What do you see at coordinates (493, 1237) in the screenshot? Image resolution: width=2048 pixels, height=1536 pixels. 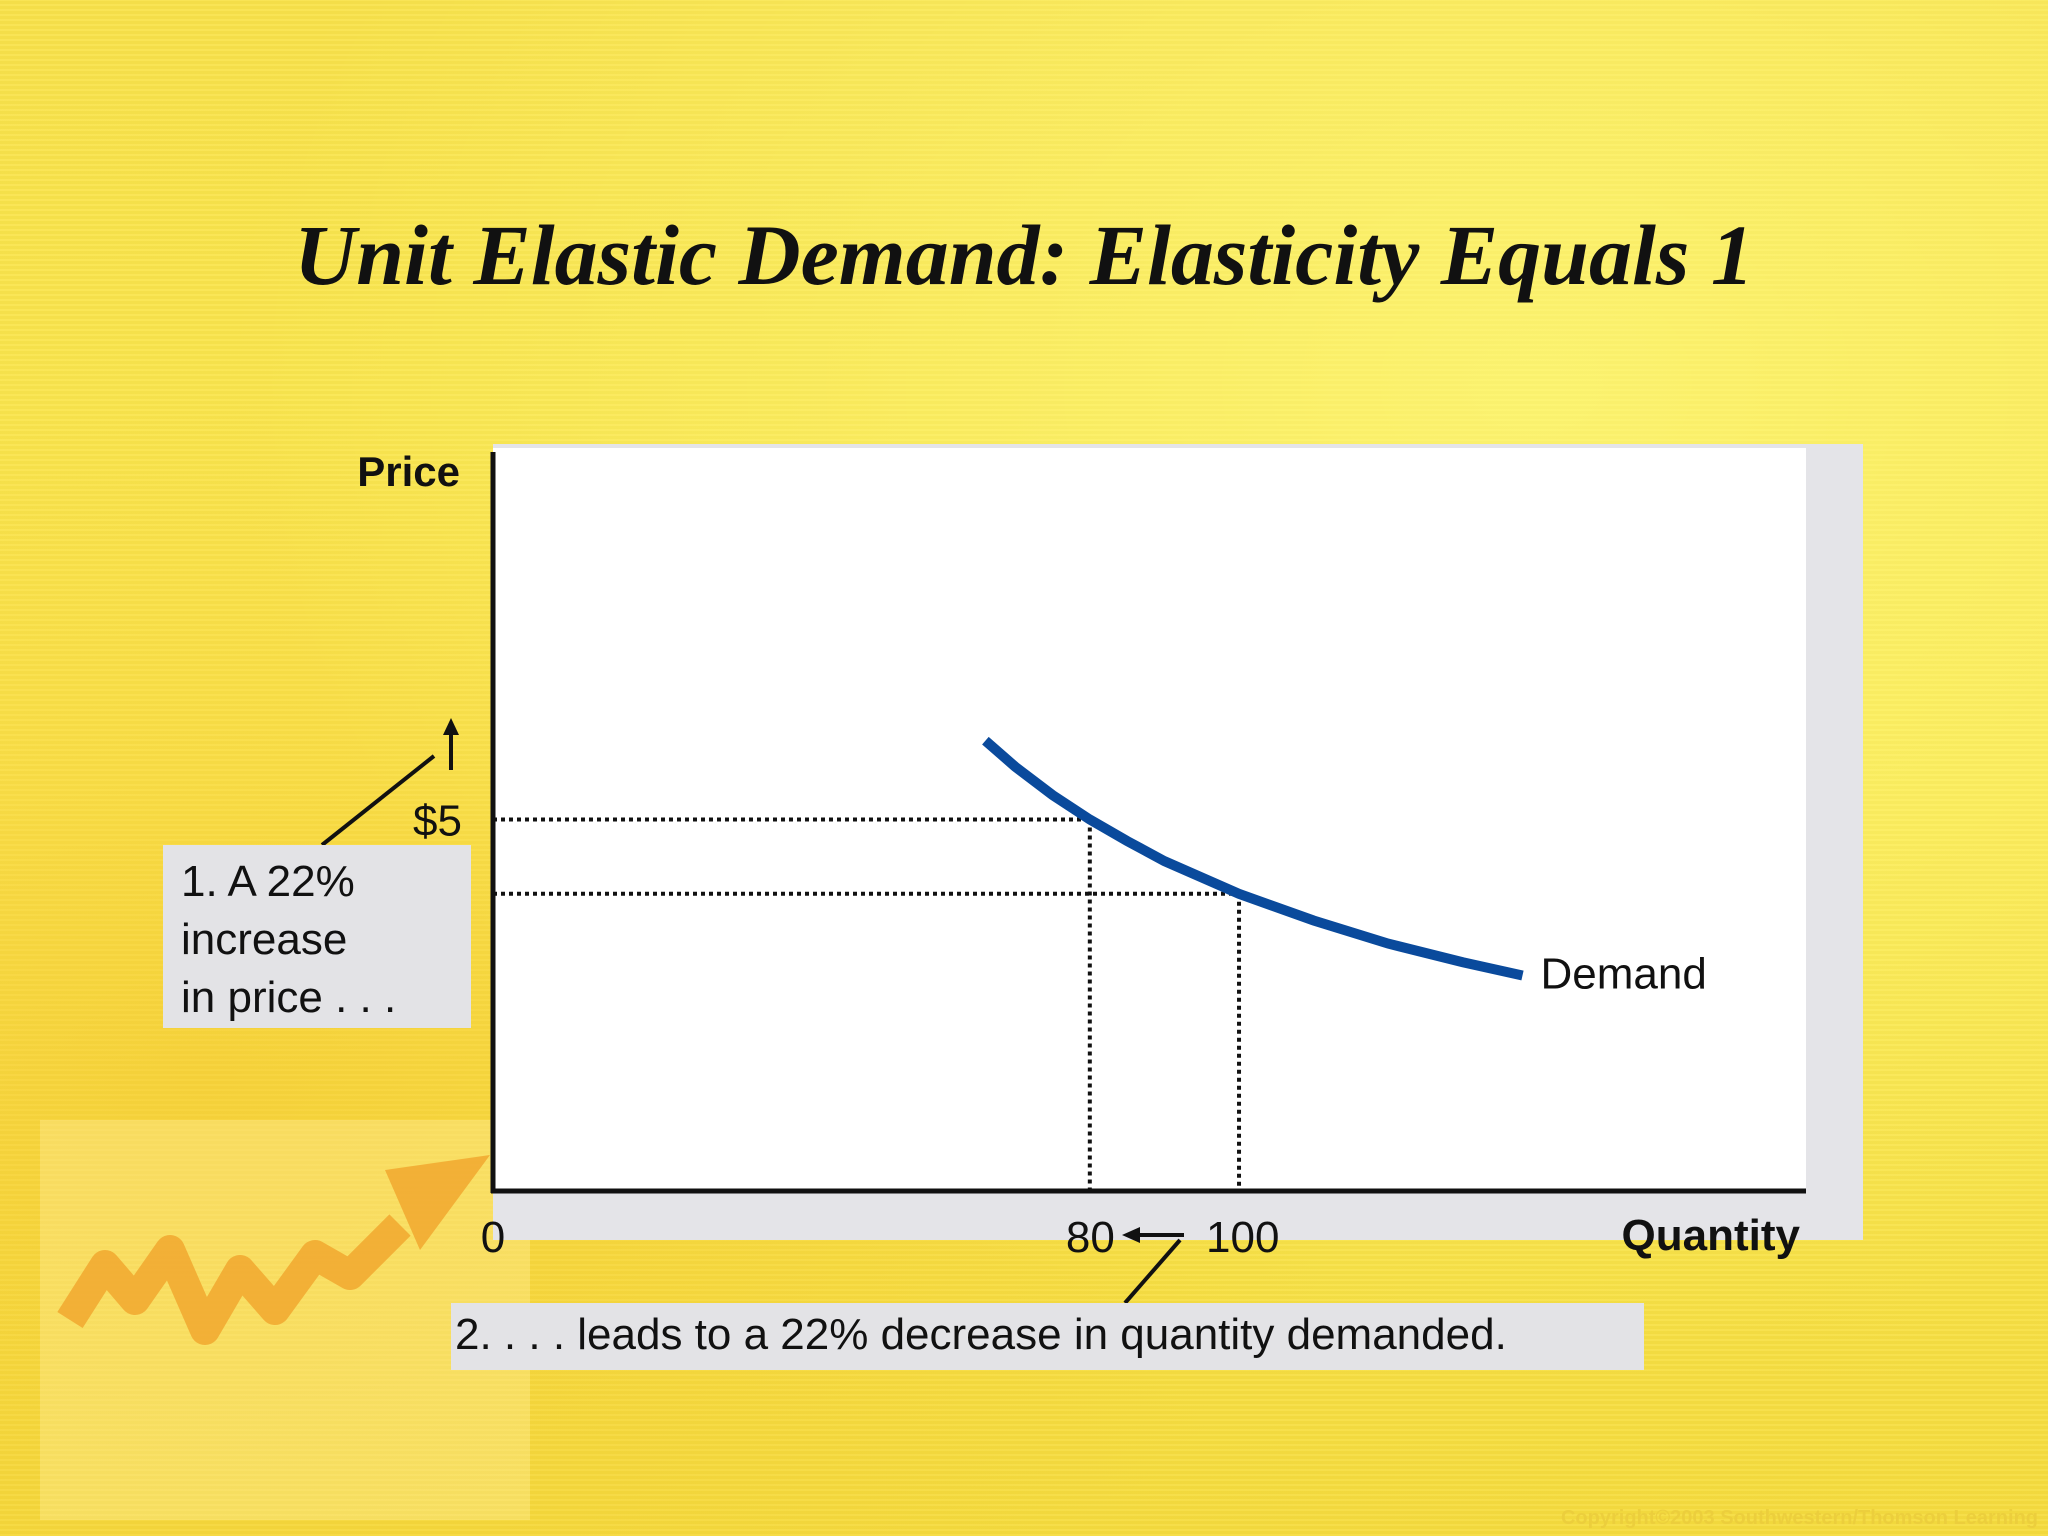 I see `x-tick-label-0: 0` at bounding box center [493, 1237].